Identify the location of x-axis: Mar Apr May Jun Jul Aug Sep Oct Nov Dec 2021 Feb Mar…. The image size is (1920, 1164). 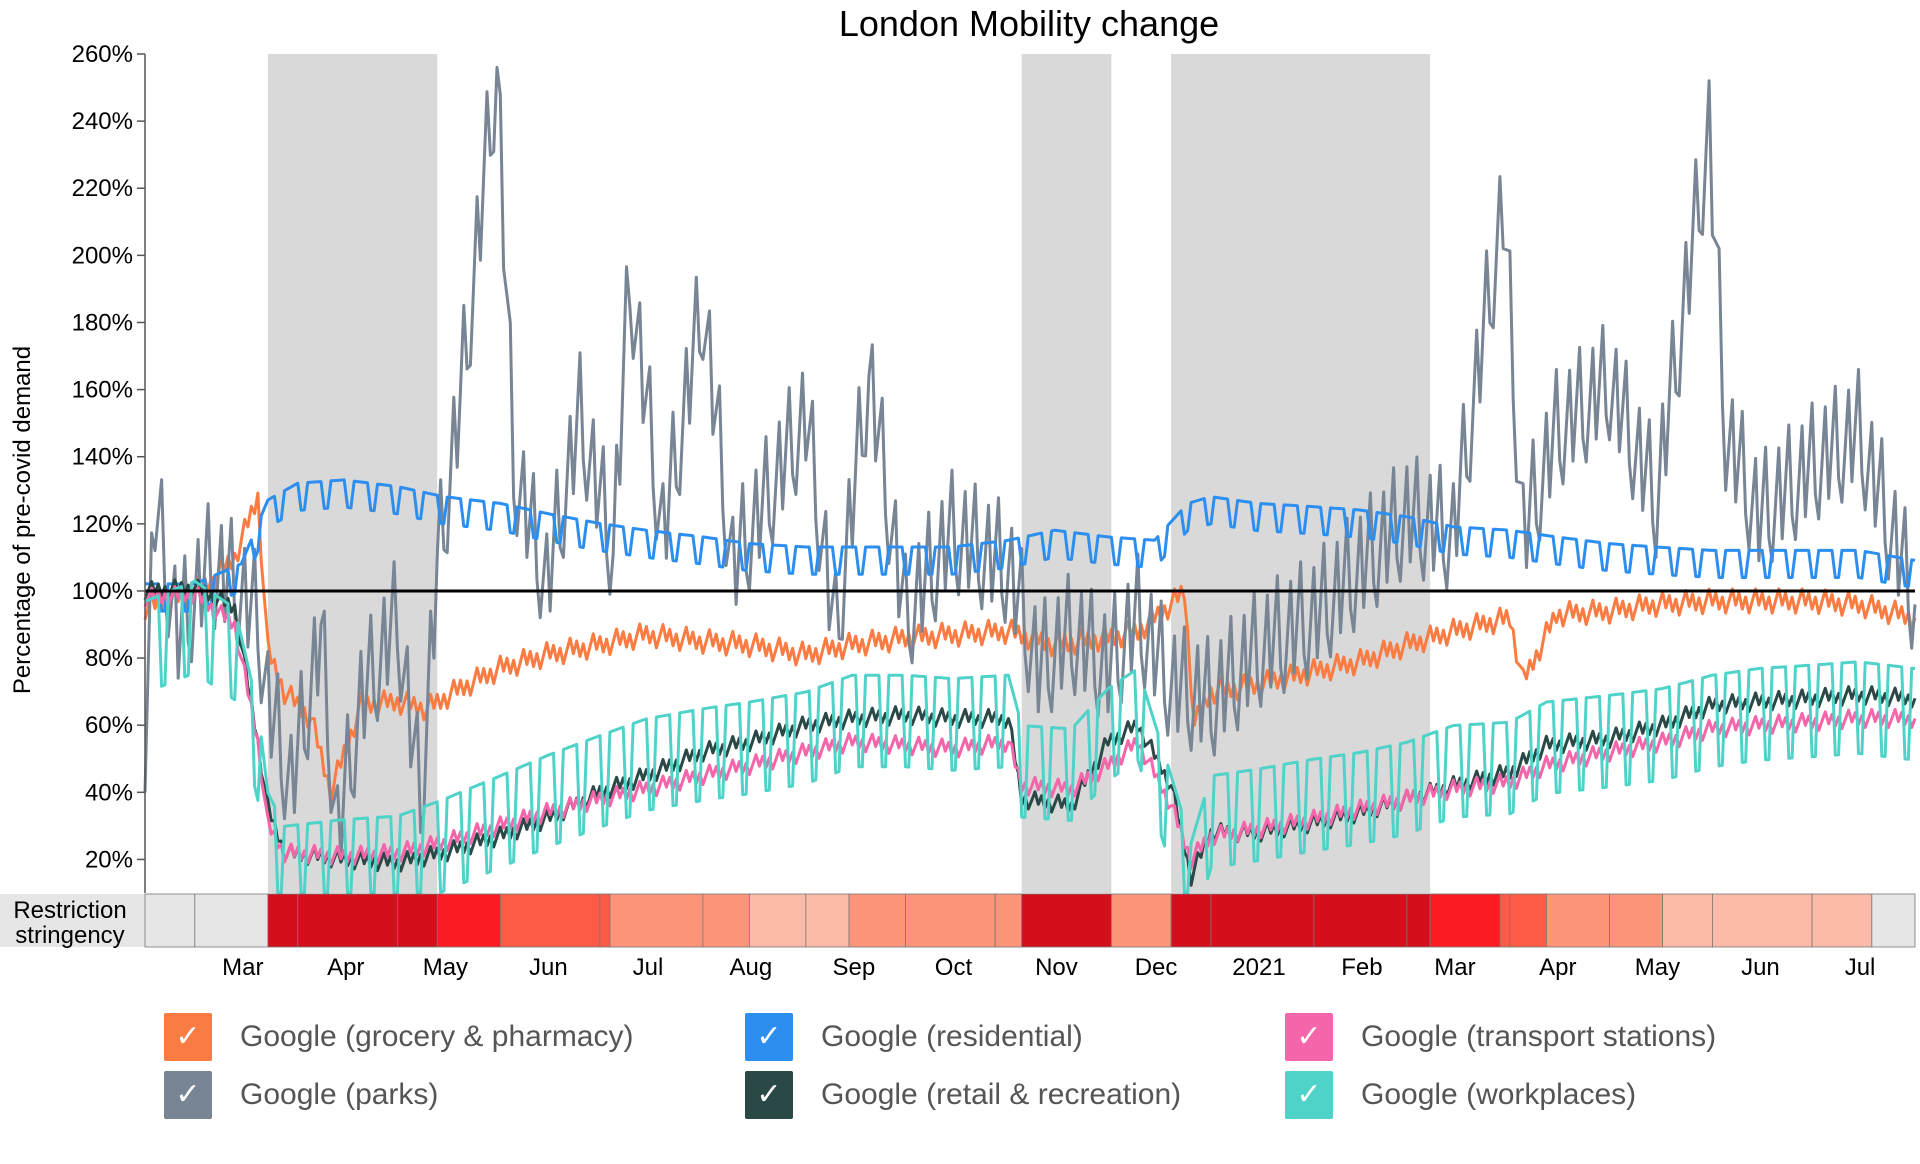
(1049, 967).